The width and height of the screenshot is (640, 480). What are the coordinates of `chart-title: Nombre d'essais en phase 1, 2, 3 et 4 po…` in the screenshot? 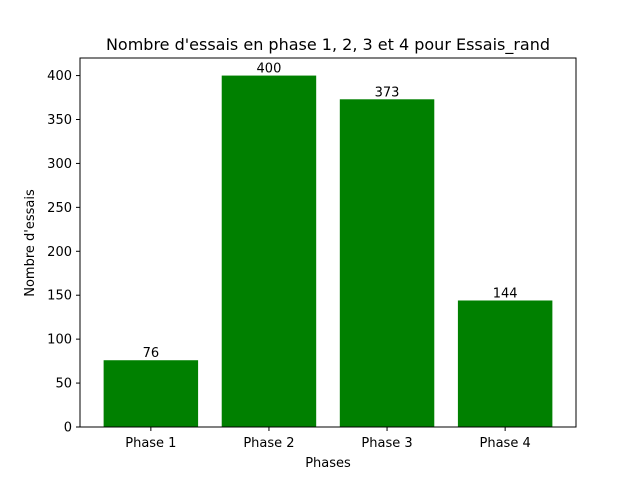 It's located at (328, 45).